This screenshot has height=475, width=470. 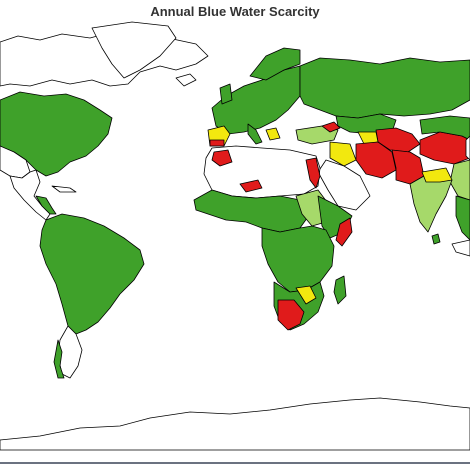 I want to click on scandinavia, so click(x=275, y=64).